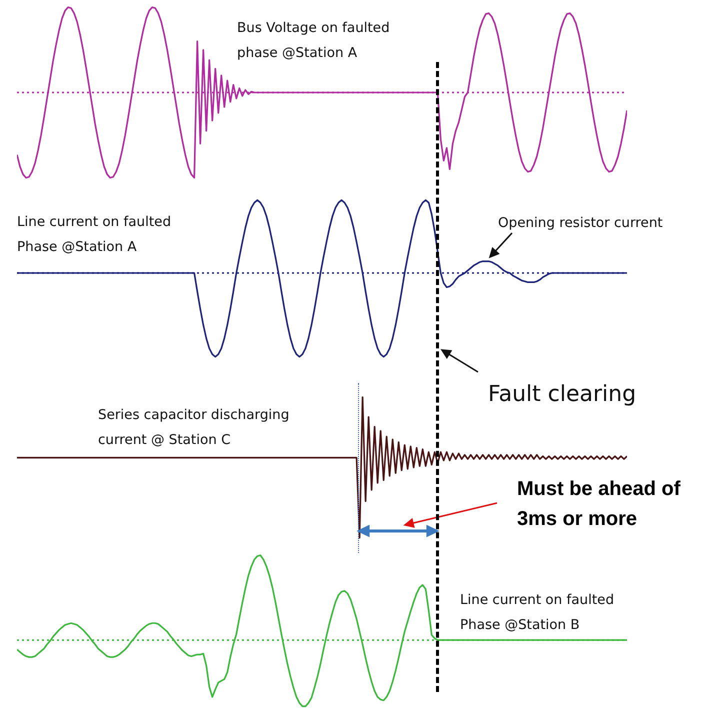 The width and height of the screenshot is (710, 709). I want to click on series-label: Line current on faulted Phase @Station B, so click(538, 613).